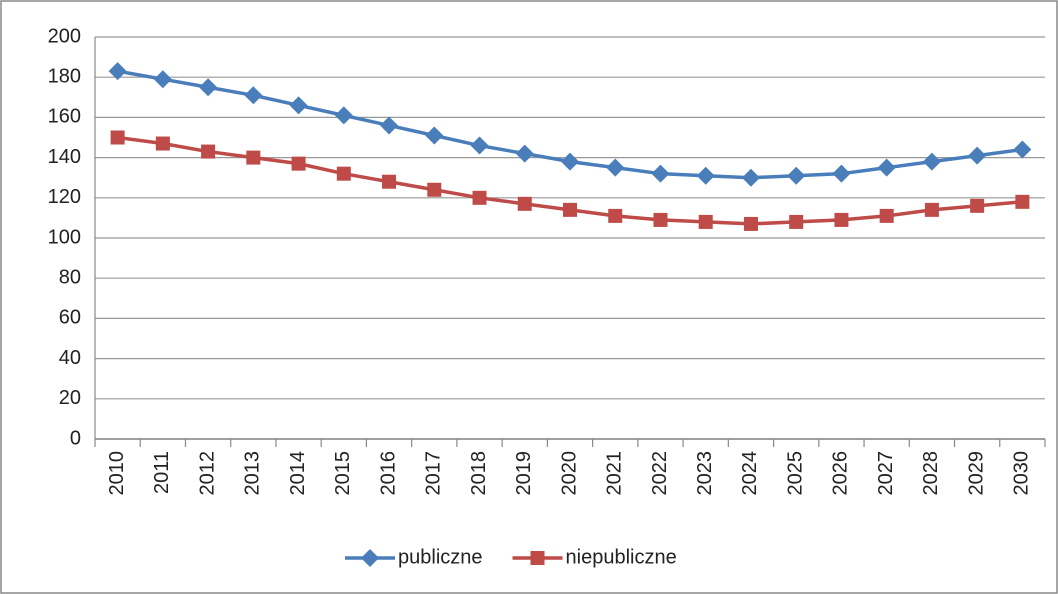 The image size is (1058, 594). What do you see at coordinates (117, 473) in the screenshot?
I see `x-tick-label: 2010` at bounding box center [117, 473].